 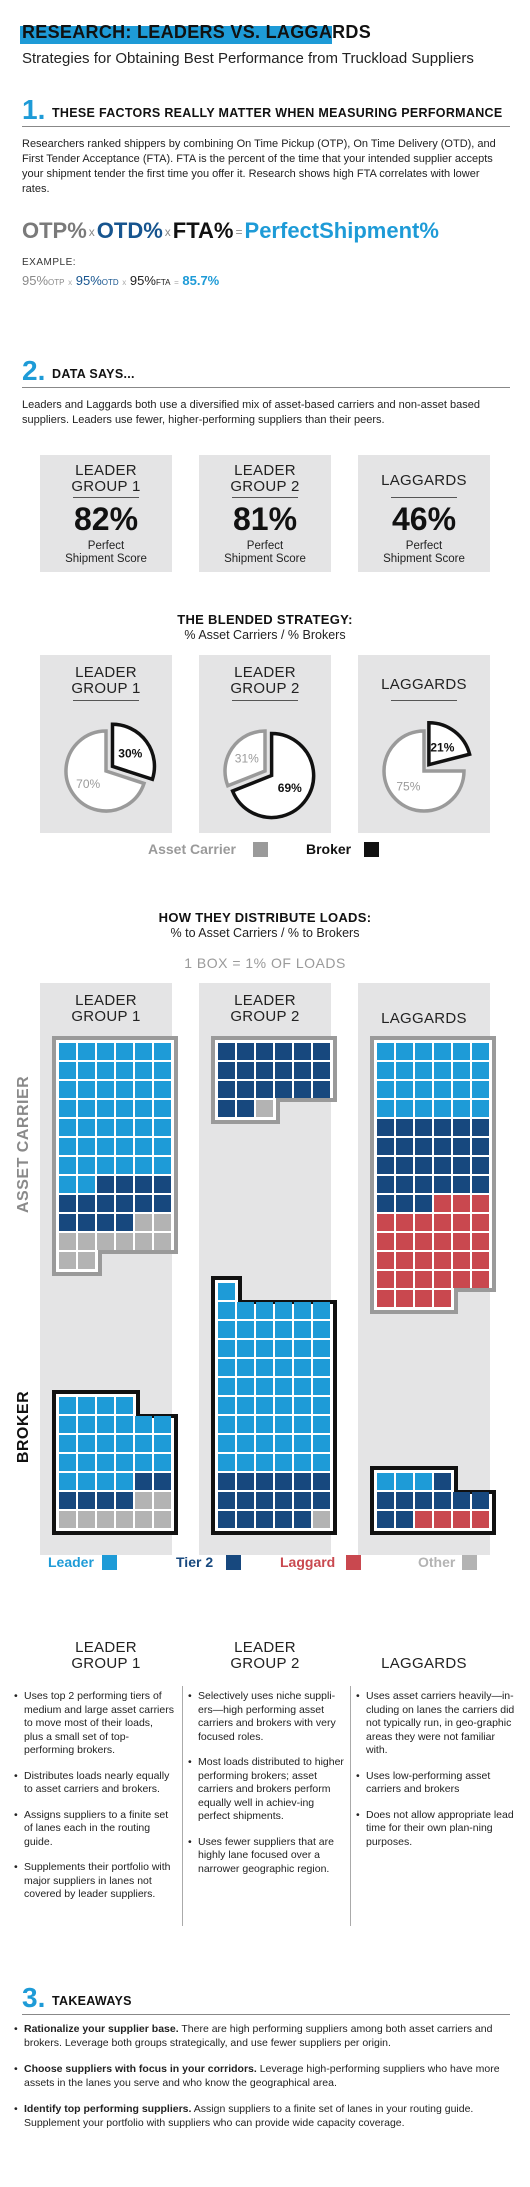 What do you see at coordinates (176, 282) in the screenshot?
I see `example-equals: =` at bounding box center [176, 282].